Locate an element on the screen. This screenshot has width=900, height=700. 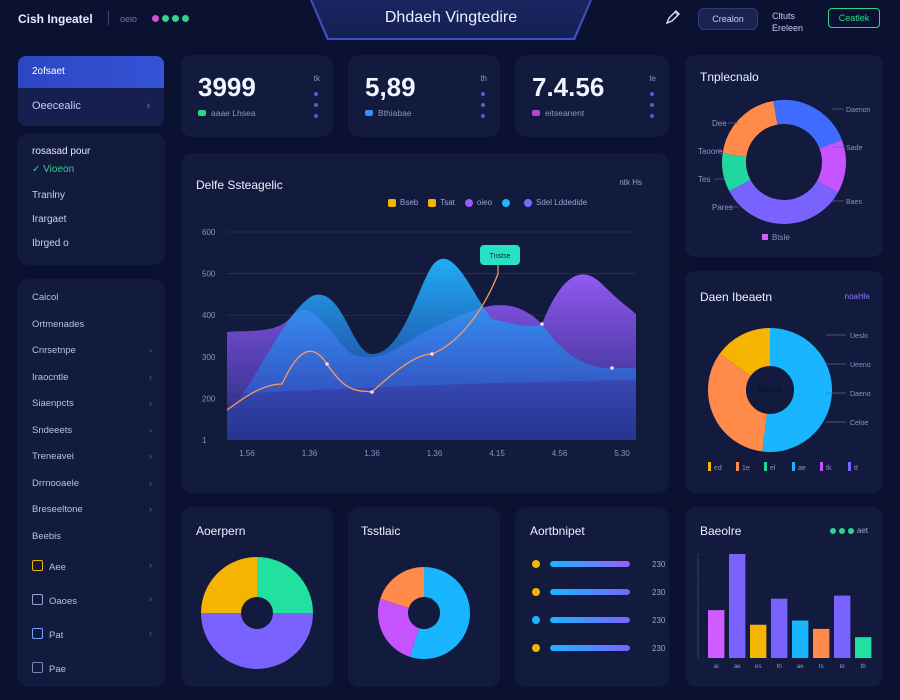
pen-icon is located at coordinates (673, 17).